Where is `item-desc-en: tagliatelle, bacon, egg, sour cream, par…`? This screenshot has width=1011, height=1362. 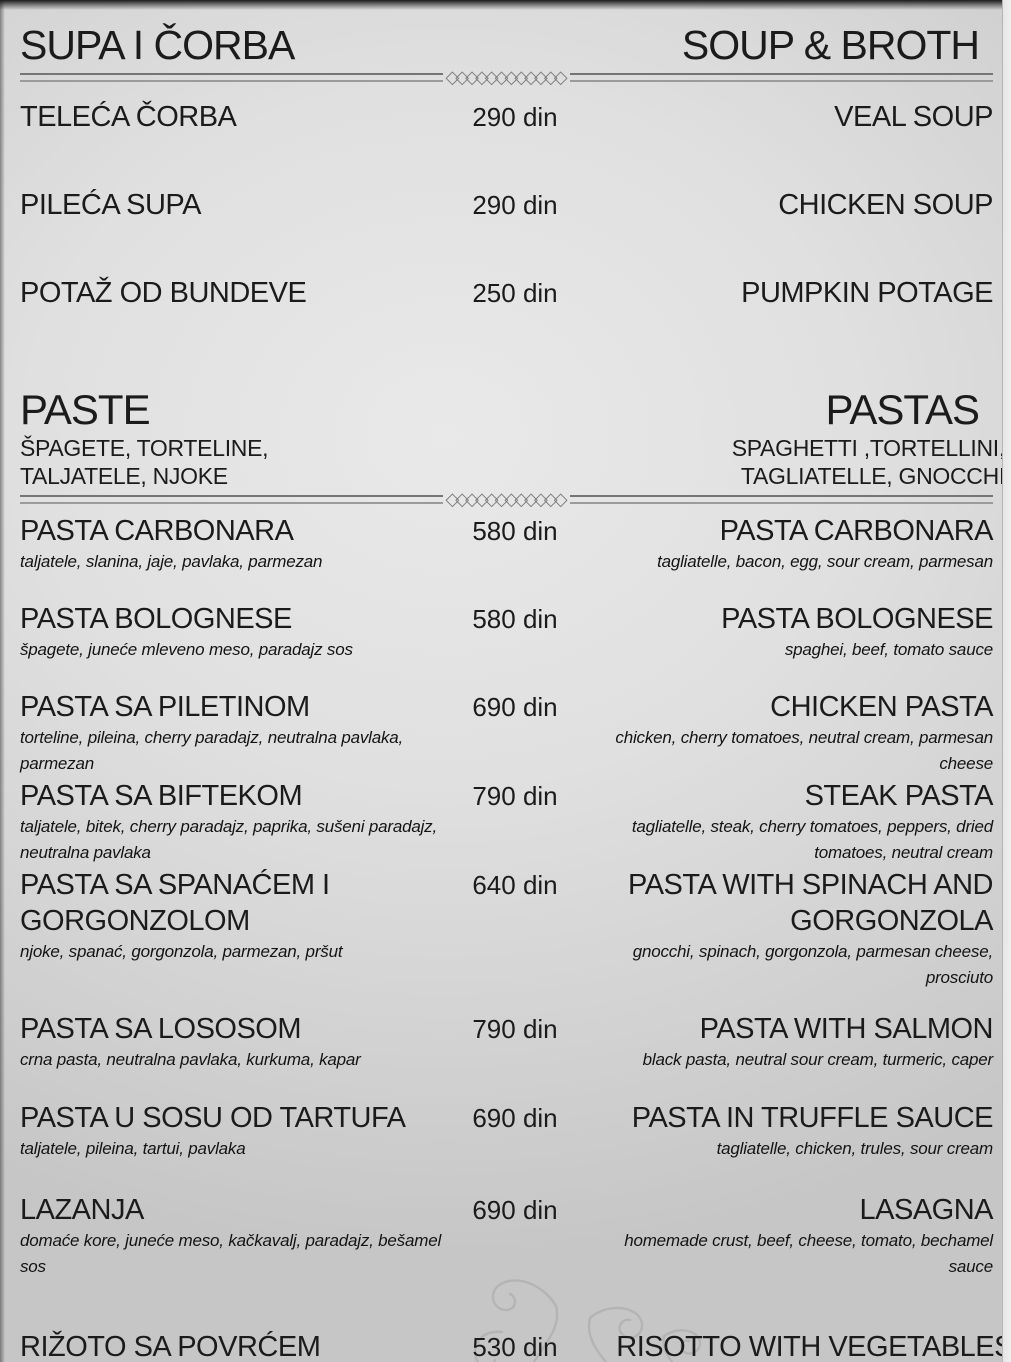 item-desc-en: tagliatelle, bacon, egg, sour cream, par… is located at coordinates (825, 561).